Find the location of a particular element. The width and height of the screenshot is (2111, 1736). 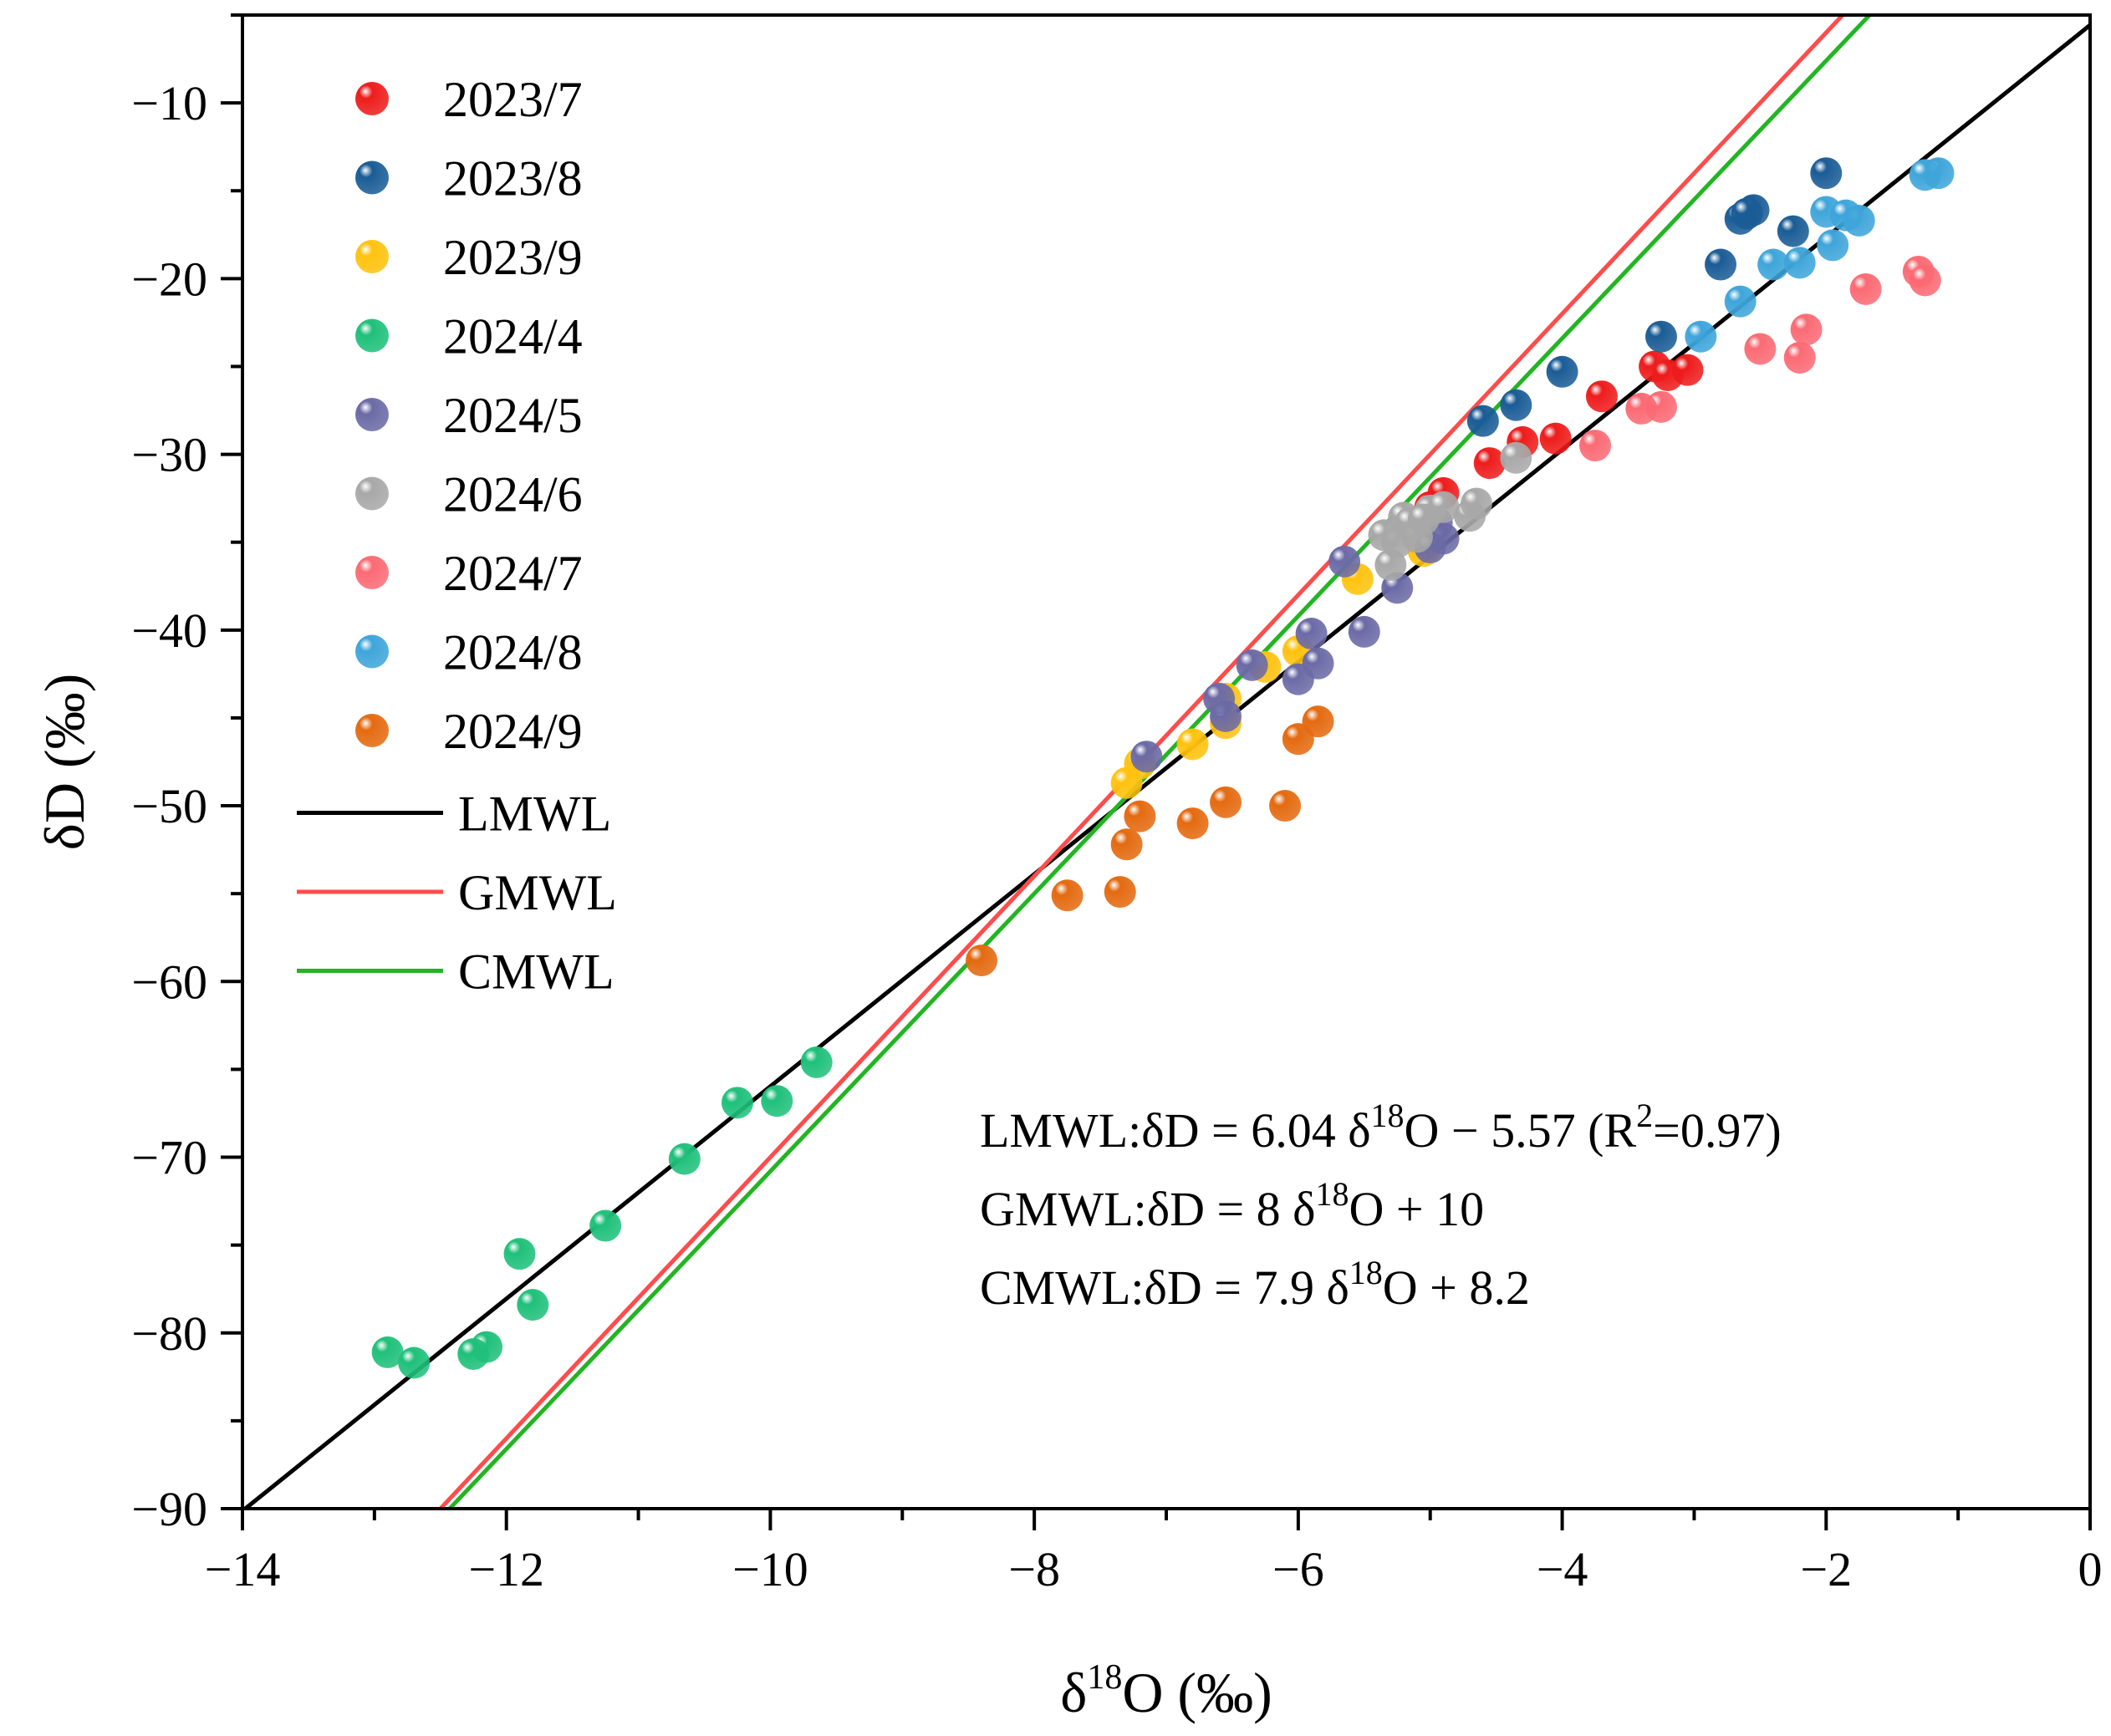

y-tick-label: −80 is located at coordinates (169, 1333).